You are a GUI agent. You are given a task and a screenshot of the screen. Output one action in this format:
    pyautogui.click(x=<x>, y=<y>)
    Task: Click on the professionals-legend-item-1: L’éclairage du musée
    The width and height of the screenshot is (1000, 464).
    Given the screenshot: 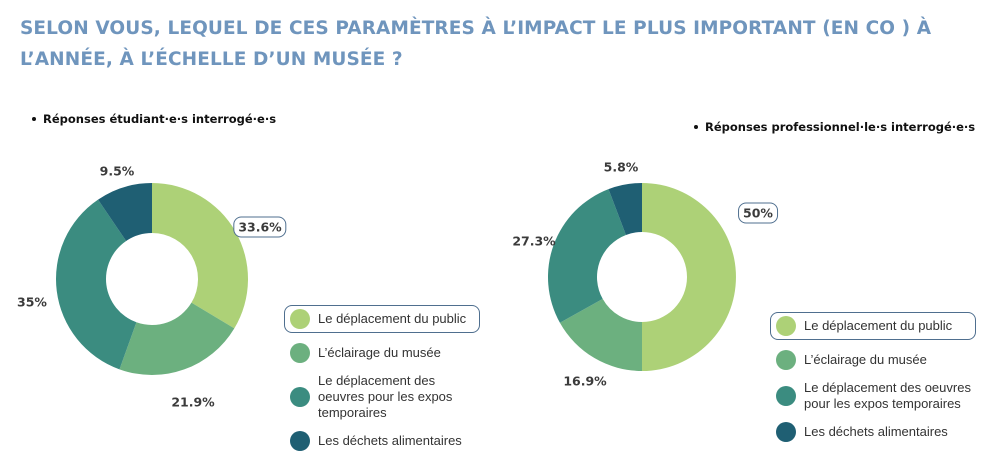 What is the action you would take?
    pyautogui.click(x=876, y=360)
    